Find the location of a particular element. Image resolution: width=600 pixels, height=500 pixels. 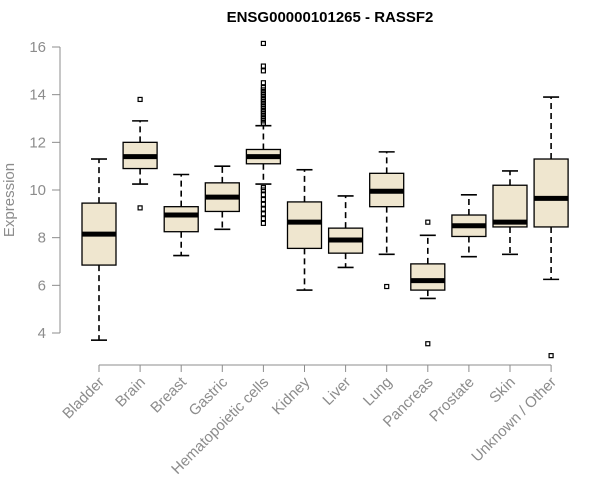

y-axis: 4 6 8 10 12 14 16 is located at coordinates (45, 190).